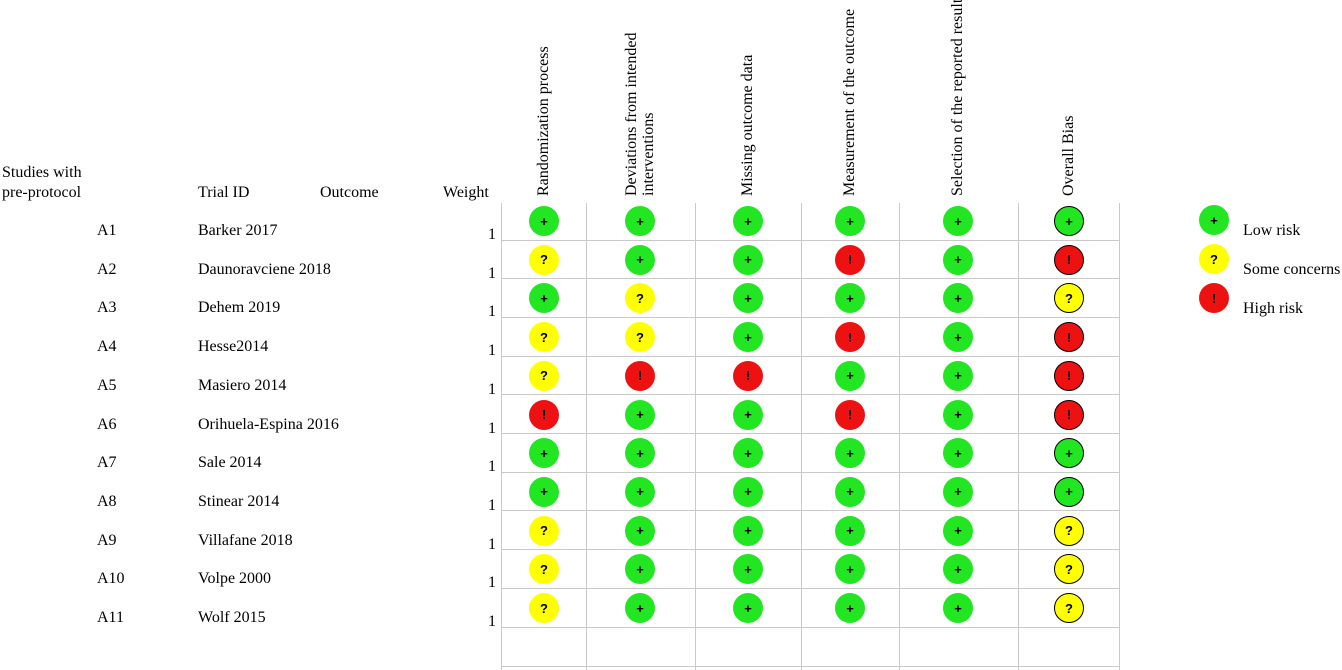  What do you see at coordinates (107, 308) in the screenshot?
I see `study-id: A3` at bounding box center [107, 308].